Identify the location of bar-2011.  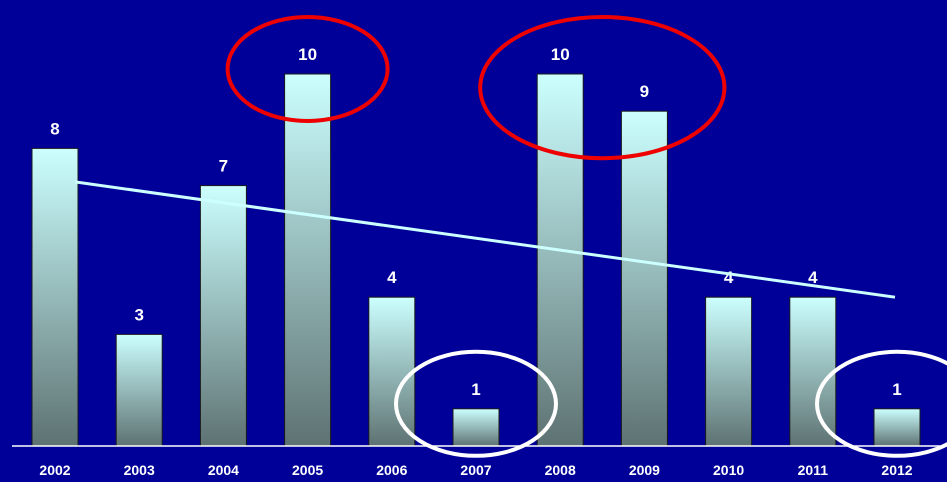
(813, 371).